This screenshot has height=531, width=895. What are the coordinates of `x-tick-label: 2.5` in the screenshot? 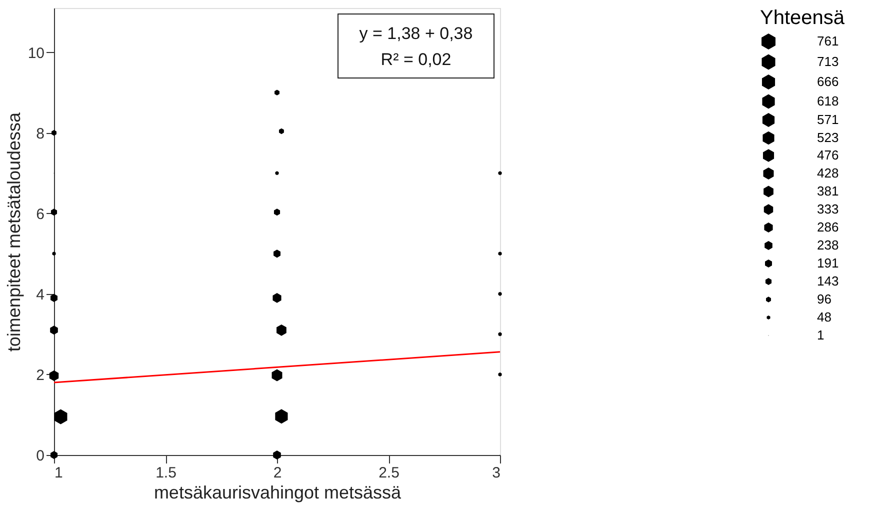 It's located at (389, 473).